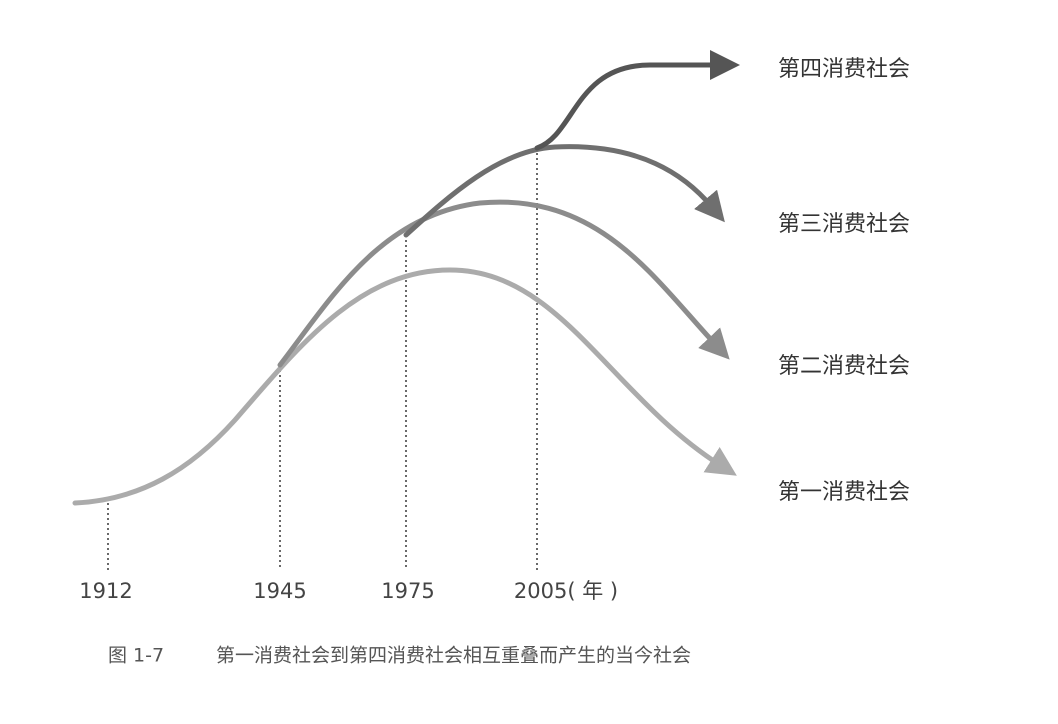  I want to click on caption-text: 第一消费社会到第四消费社会相互重叠而产生的当今社会, so click(453, 656).